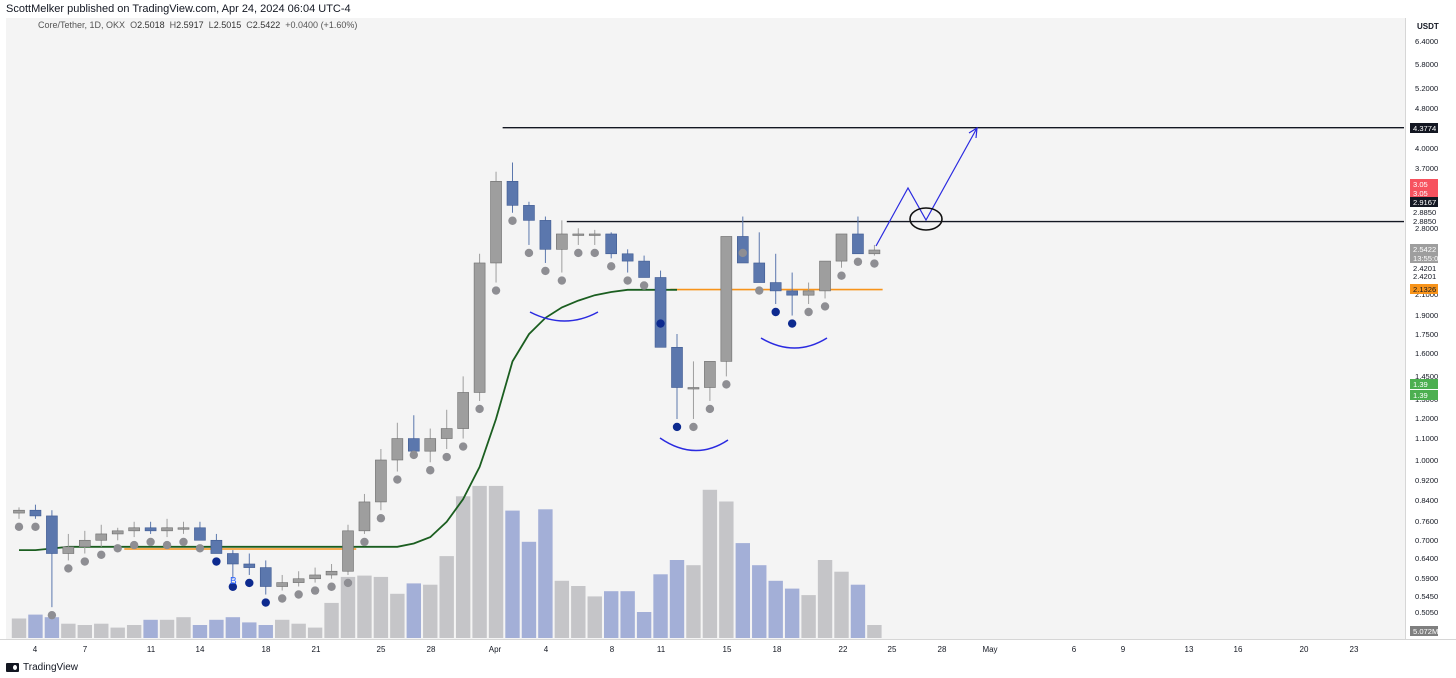 The width and height of the screenshot is (1456, 678). I want to click on time-tick-label: 22, so click(843, 649).